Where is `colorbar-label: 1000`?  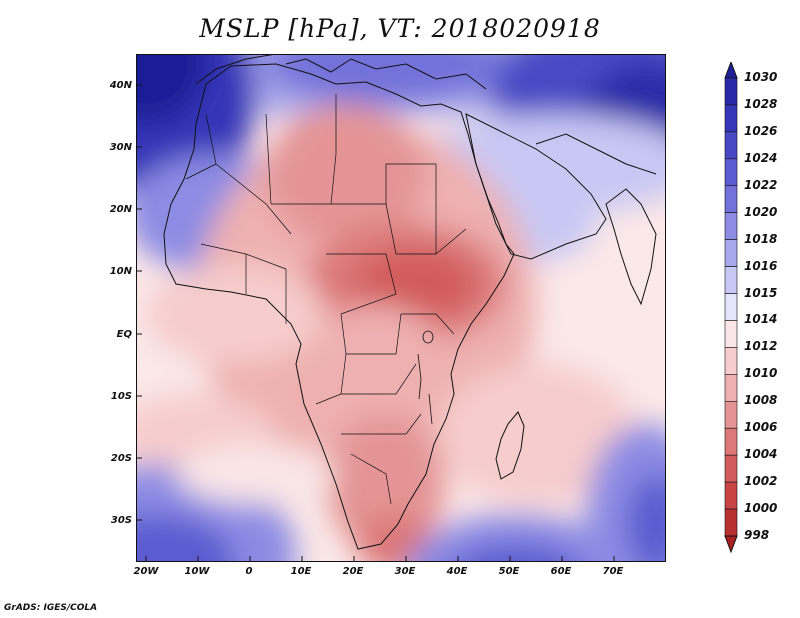
colorbar-label: 1000 is located at coordinates (761, 508).